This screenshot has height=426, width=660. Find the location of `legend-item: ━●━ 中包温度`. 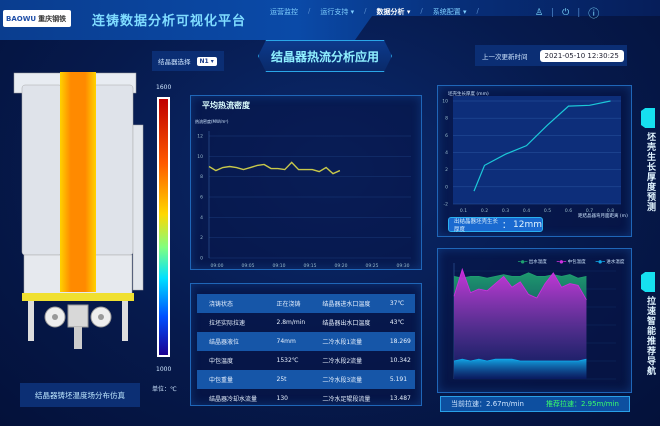

legend-item: ━●━ 中包温度 is located at coordinates (571, 262).